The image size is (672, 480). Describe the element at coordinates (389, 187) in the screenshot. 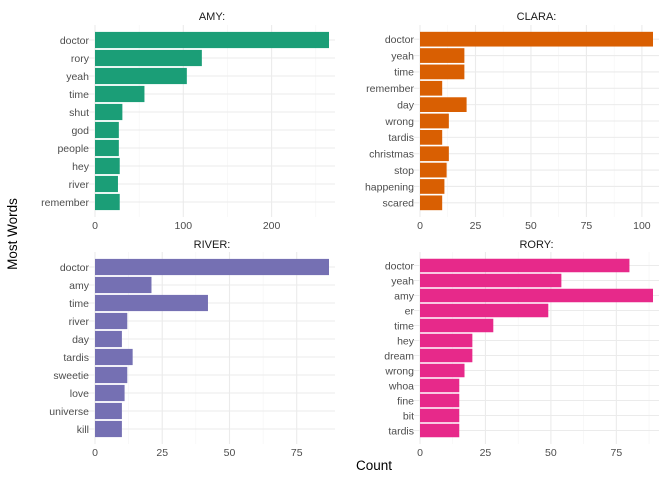

I see `category-label: happening` at that location.